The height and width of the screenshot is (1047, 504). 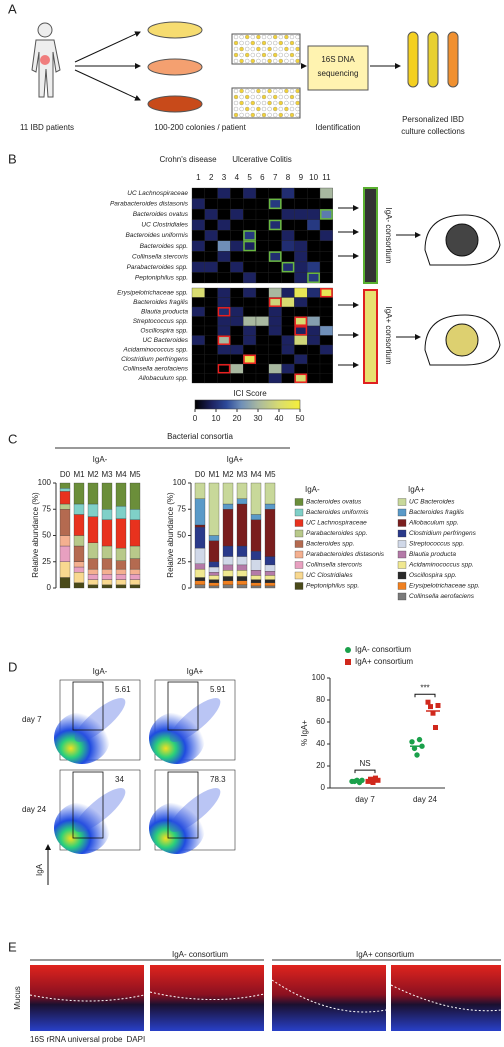 I want to click on column-label: 8, so click(x=288, y=177).